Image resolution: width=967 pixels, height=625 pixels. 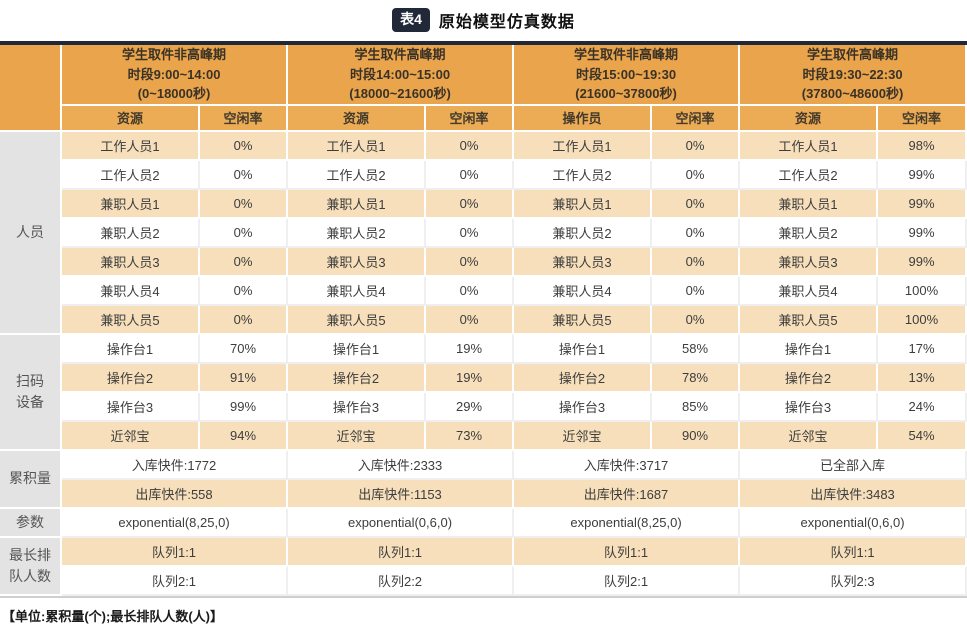 What do you see at coordinates (411, 20) in the screenshot?
I see `table-number-badge: 表4` at bounding box center [411, 20].